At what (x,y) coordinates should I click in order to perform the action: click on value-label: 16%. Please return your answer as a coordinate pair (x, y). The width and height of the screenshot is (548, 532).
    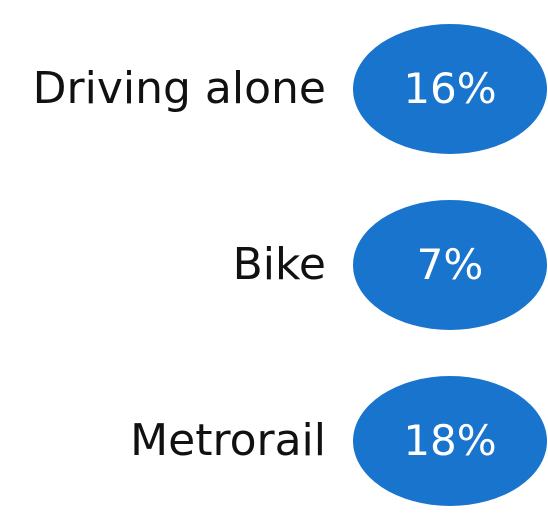
    Looking at the image, I should click on (450, 88).